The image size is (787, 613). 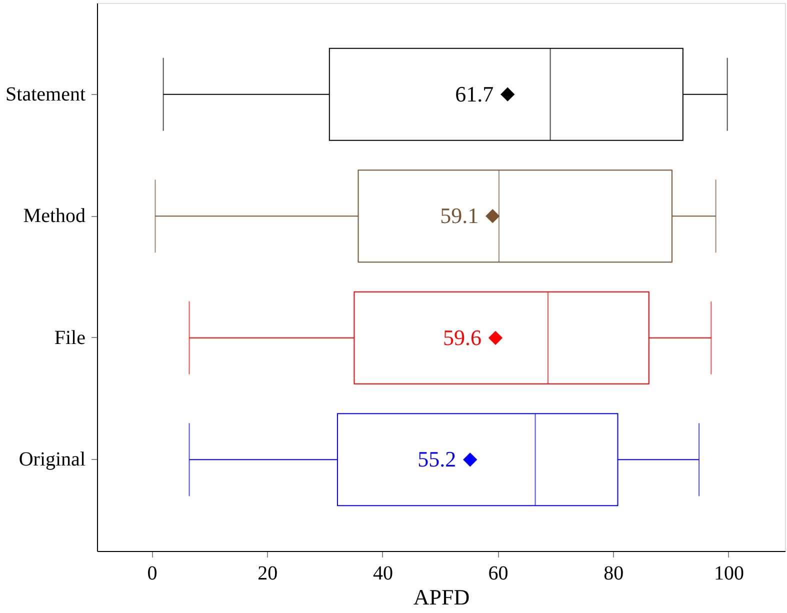 I want to click on x-axis-title: APFD, so click(x=441, y=597).